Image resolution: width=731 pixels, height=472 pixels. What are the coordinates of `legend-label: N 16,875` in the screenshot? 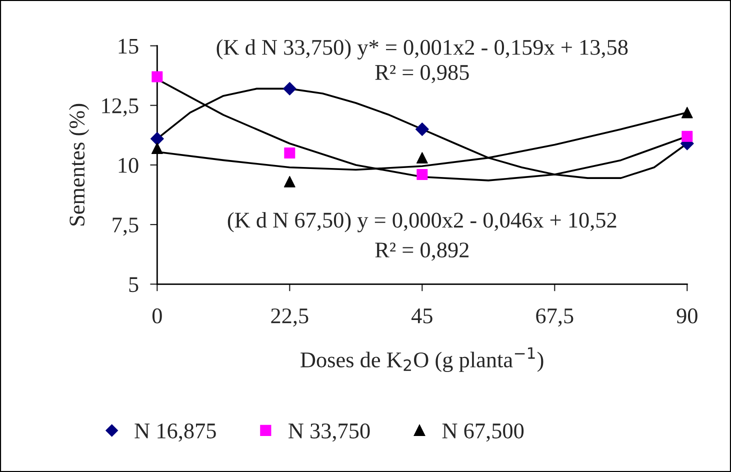 It's located at (175, 432).